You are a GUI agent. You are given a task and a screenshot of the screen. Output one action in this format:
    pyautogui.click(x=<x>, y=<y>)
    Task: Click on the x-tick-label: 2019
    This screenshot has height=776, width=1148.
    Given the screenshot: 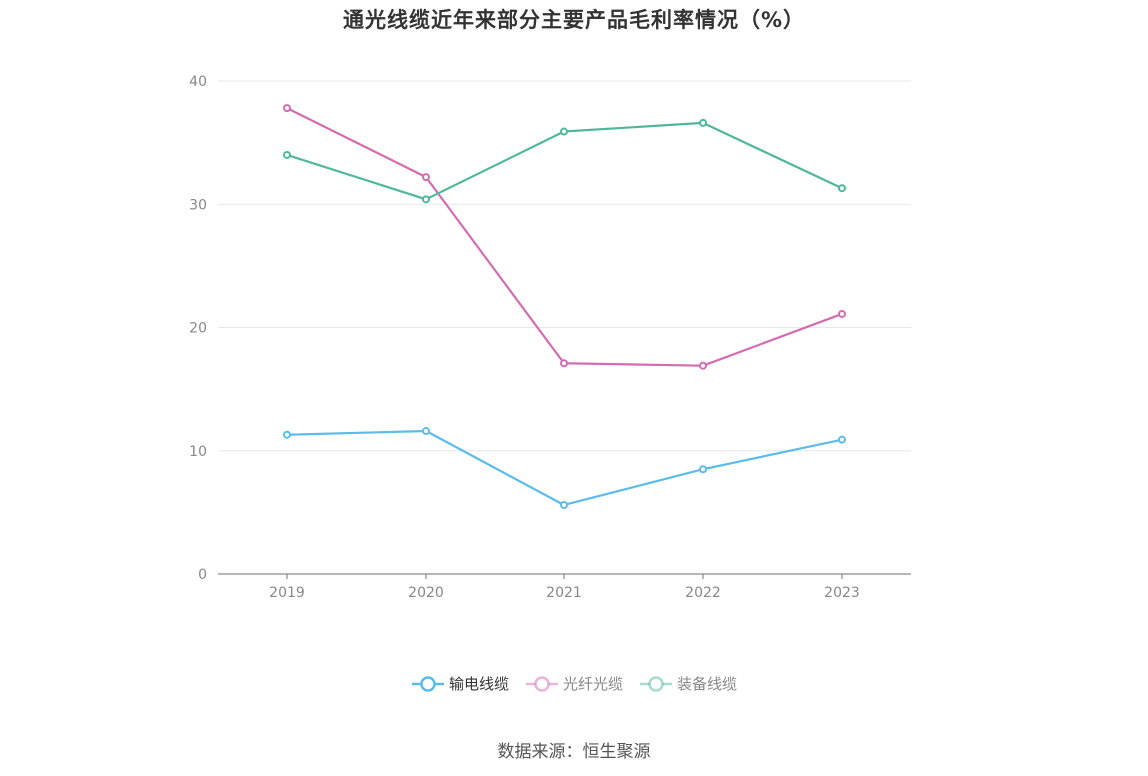 What is the action you would take?
    pyautogui.click(x=287, y=593)
    